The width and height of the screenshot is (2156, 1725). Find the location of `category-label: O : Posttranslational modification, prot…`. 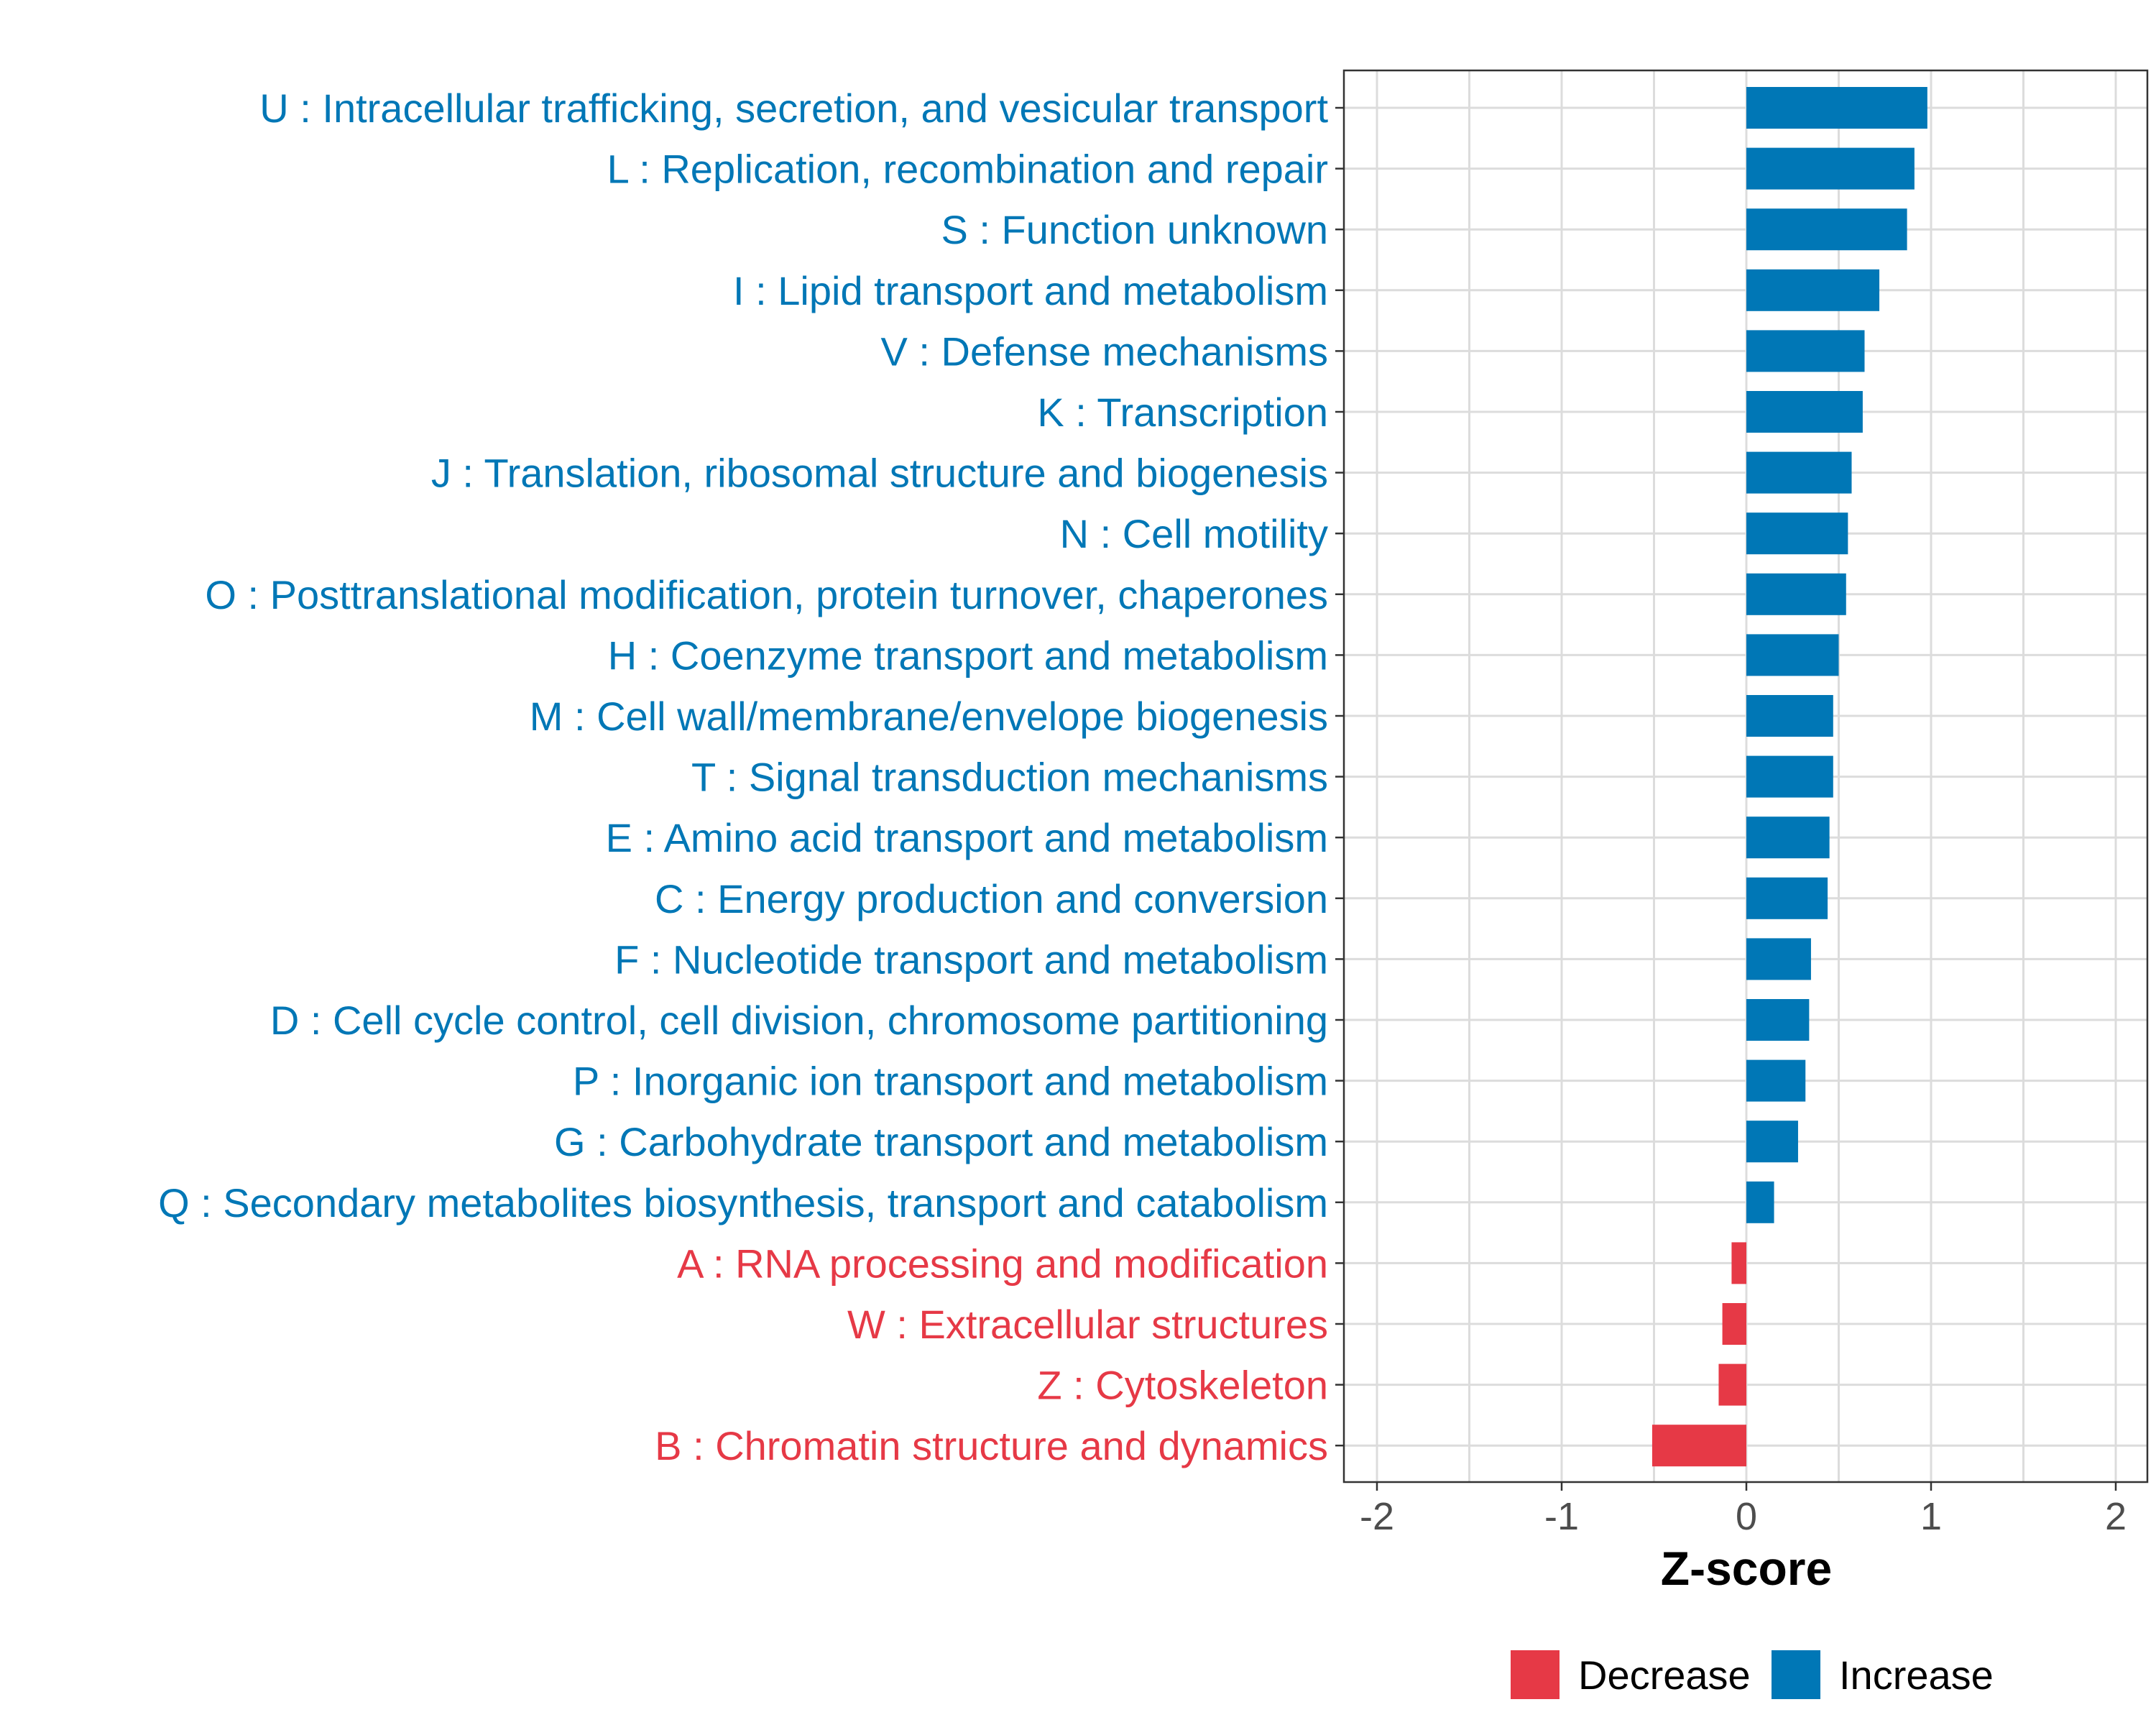

category-label: O : Posttranslational modification, prot… is located at coordinates (767, 594).